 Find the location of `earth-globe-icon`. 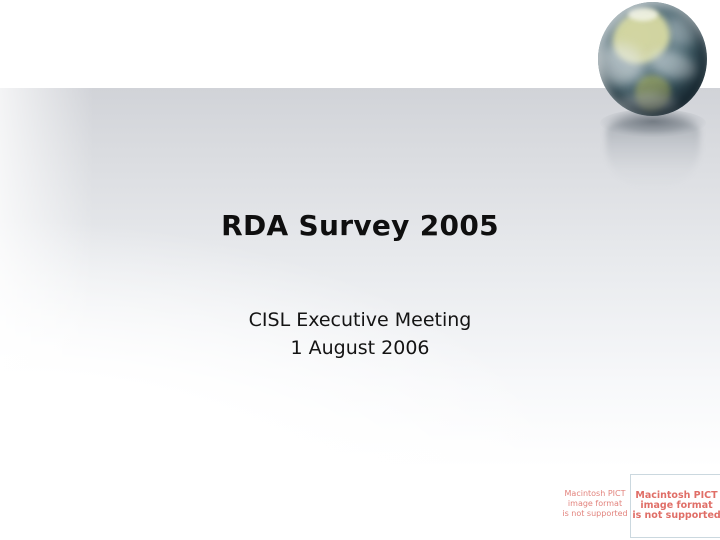

earth-globe-icon is located at coordinates (652, 59).